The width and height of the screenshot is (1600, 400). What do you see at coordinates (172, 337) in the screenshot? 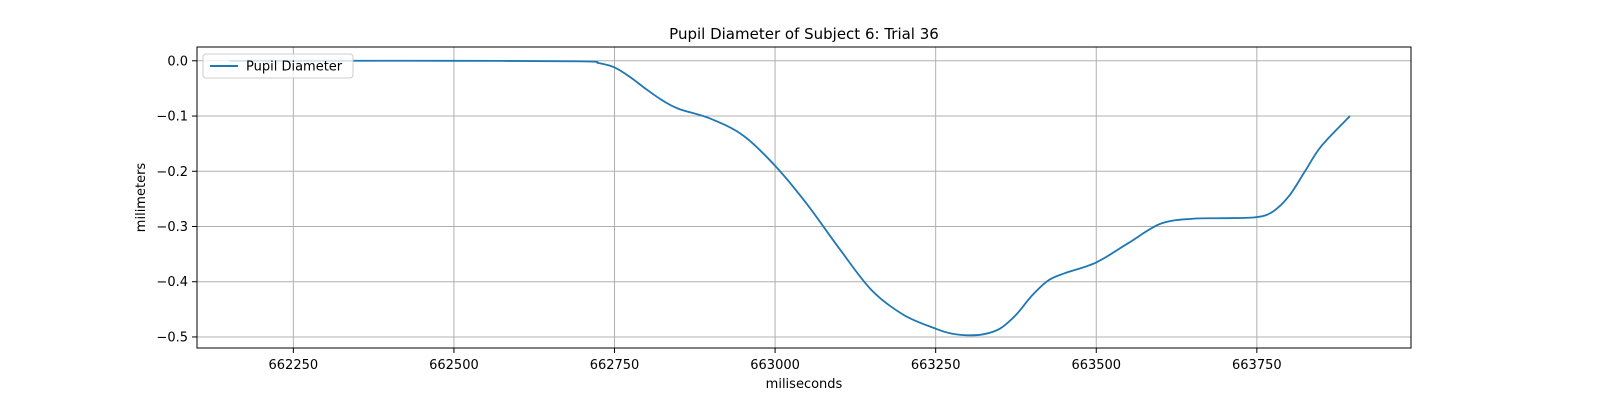
I see `y-tick-label: −0.5` at bounding box center [172, 337].